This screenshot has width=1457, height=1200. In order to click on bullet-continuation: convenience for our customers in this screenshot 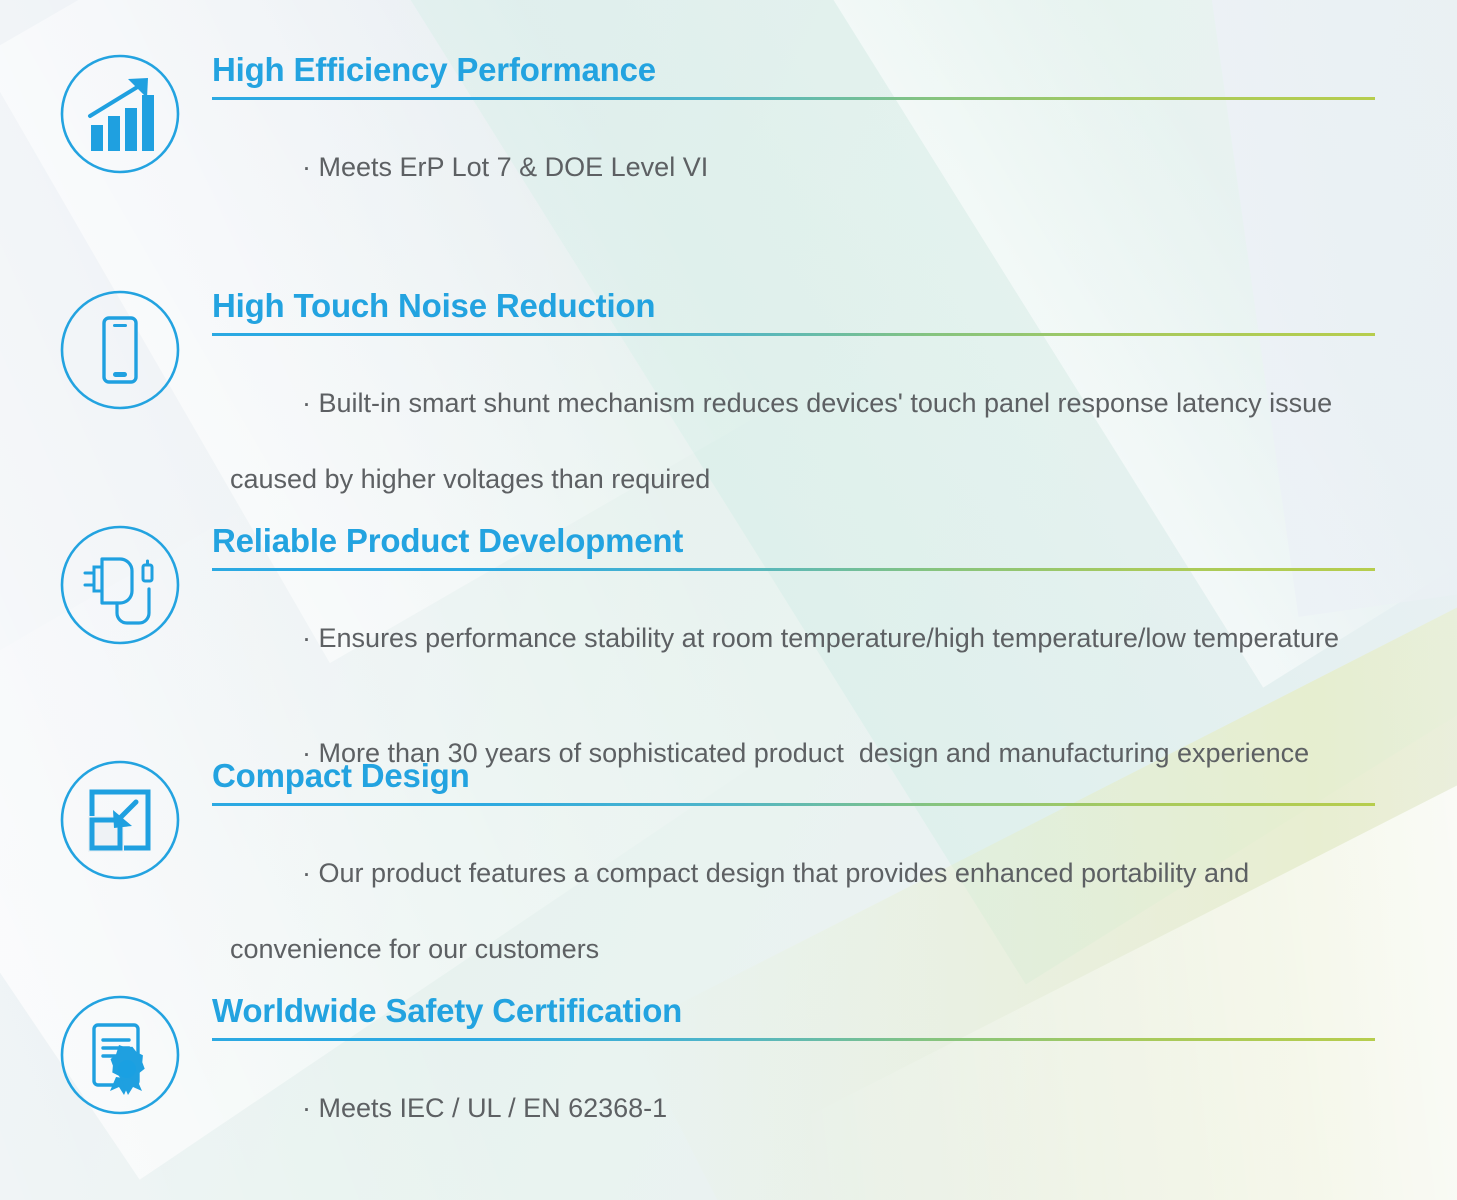, I will do `click(415, 949)`.